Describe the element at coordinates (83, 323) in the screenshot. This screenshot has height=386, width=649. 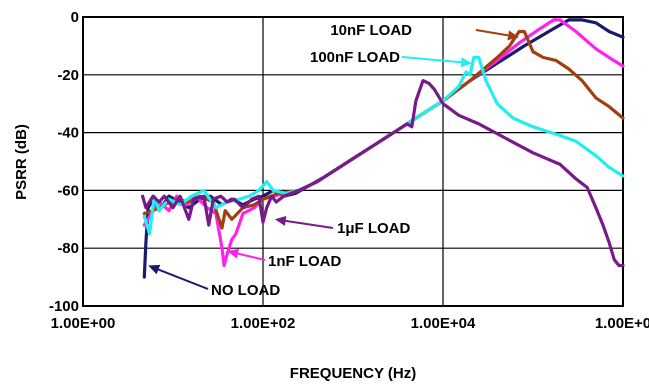
I see `x-tick-label: 1.00E+00` at that location.